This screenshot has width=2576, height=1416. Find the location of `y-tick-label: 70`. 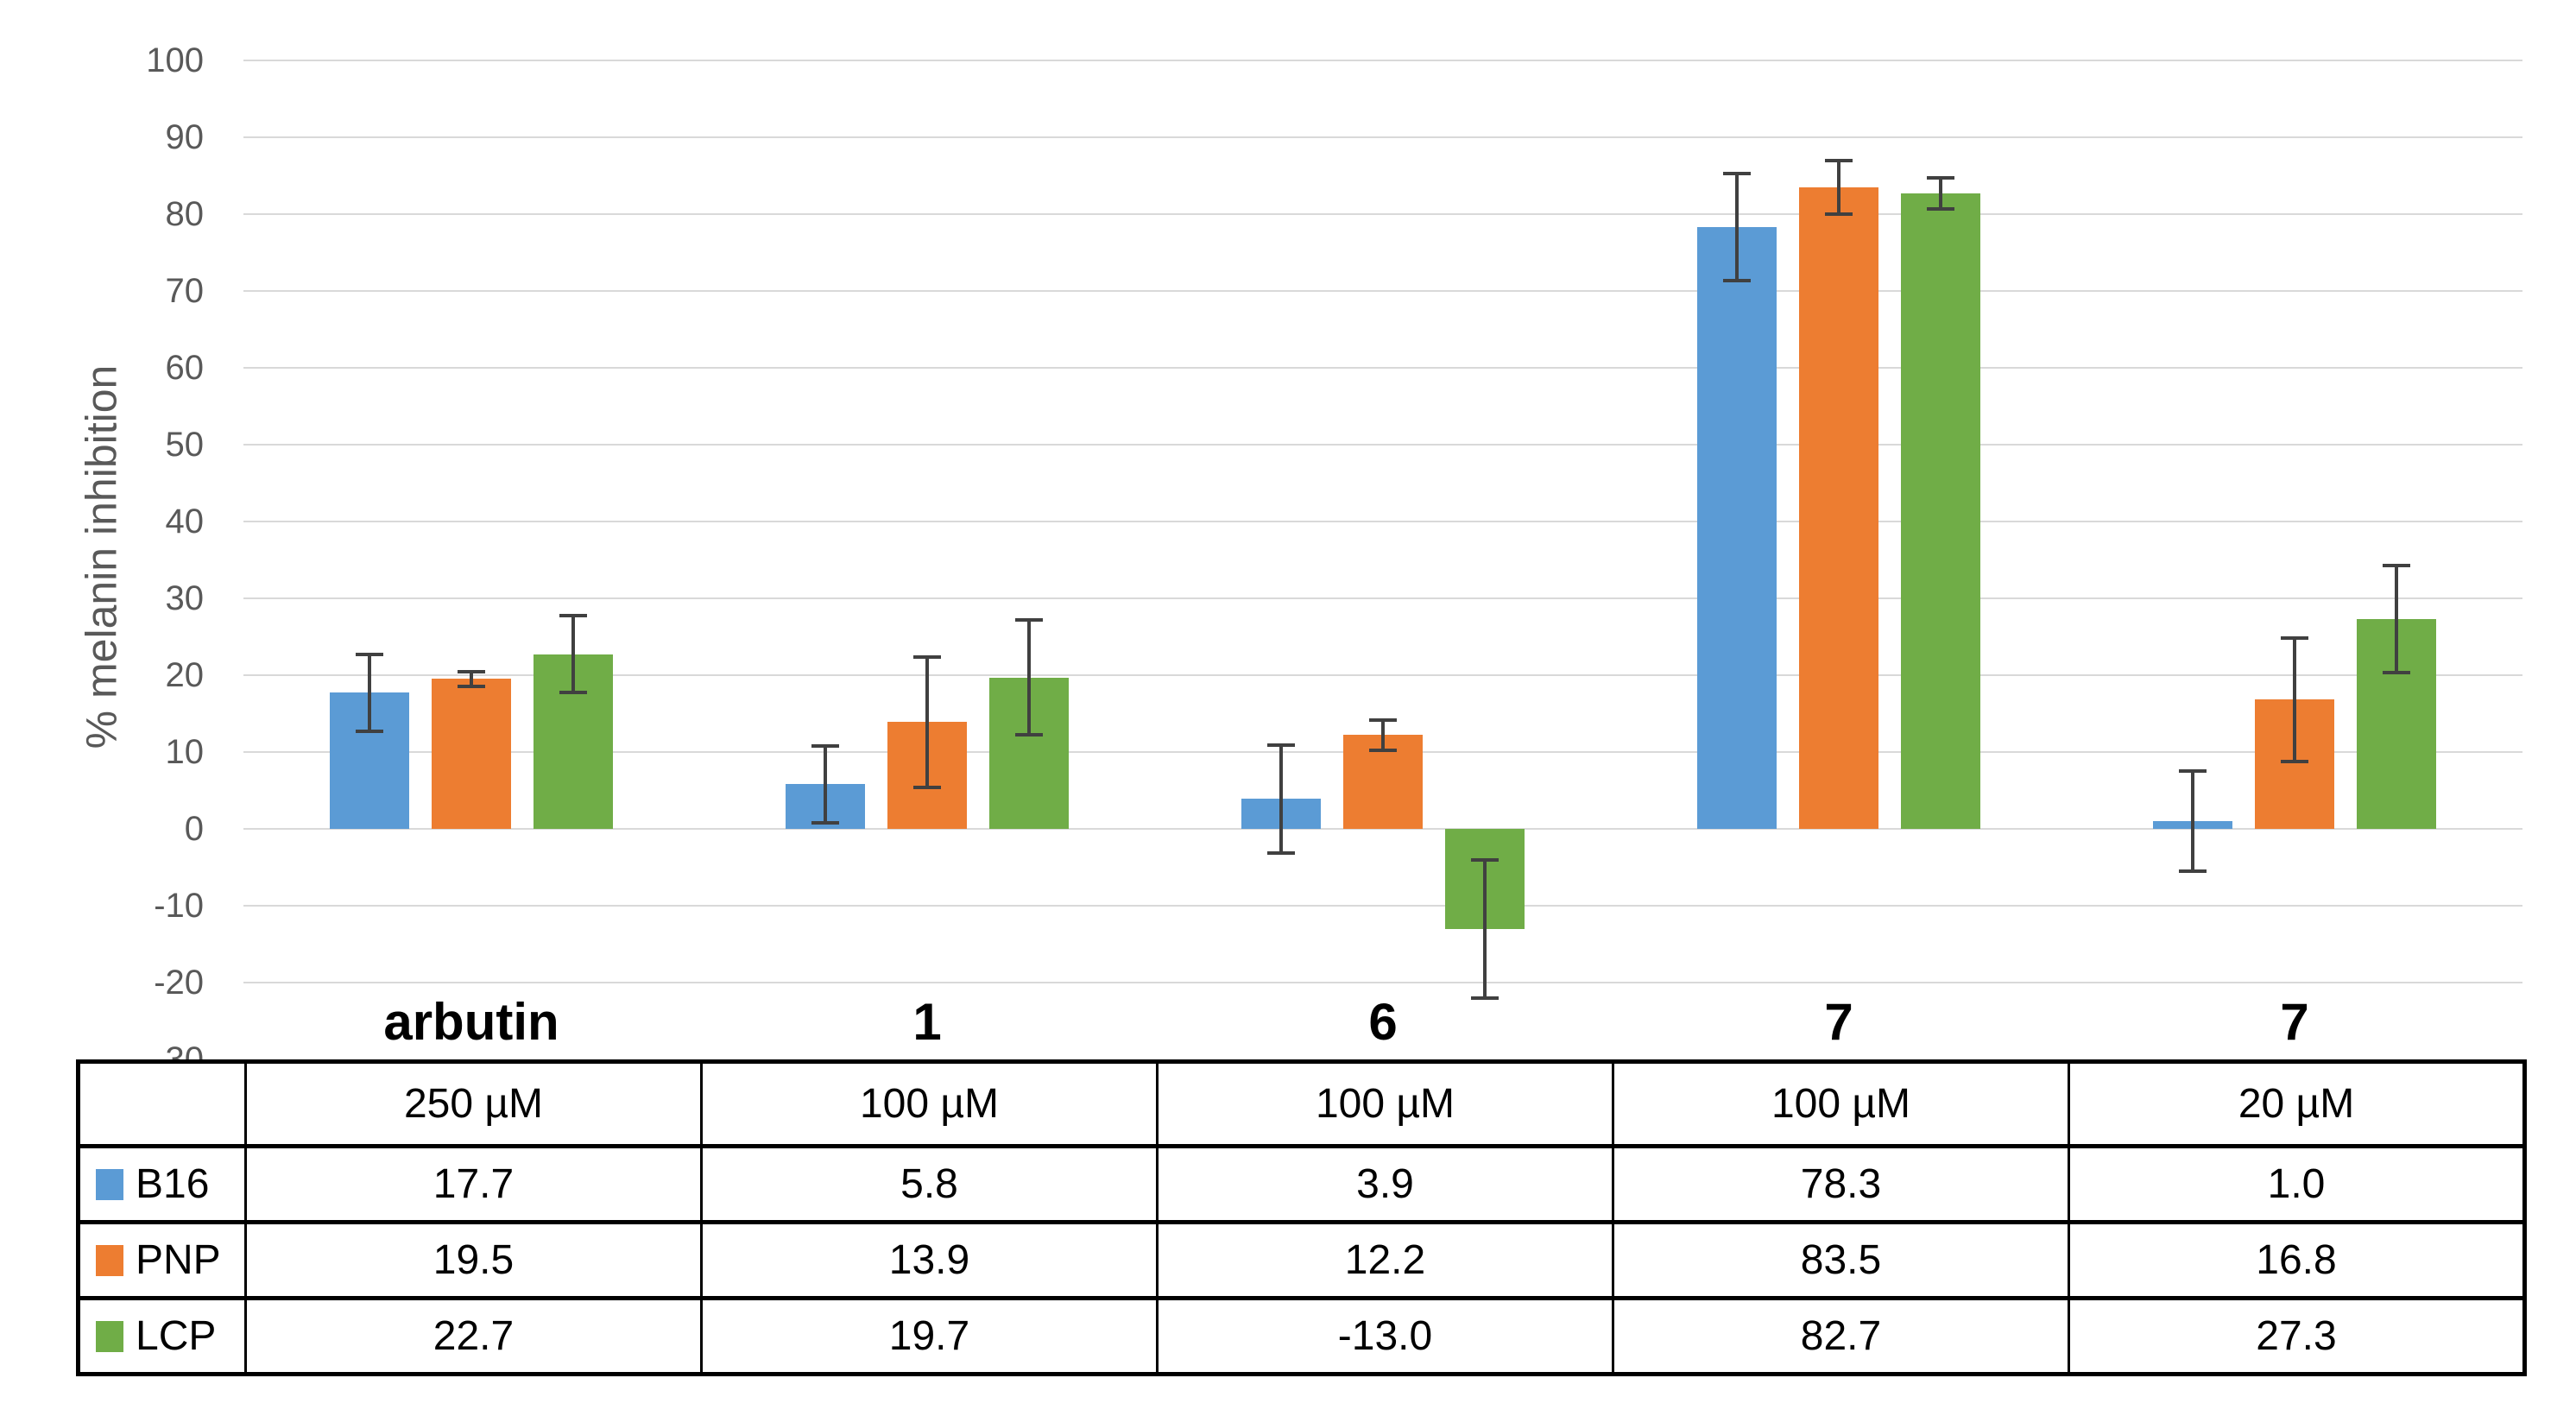

y-tick-label: 70 is located at coordinates (185, 291).